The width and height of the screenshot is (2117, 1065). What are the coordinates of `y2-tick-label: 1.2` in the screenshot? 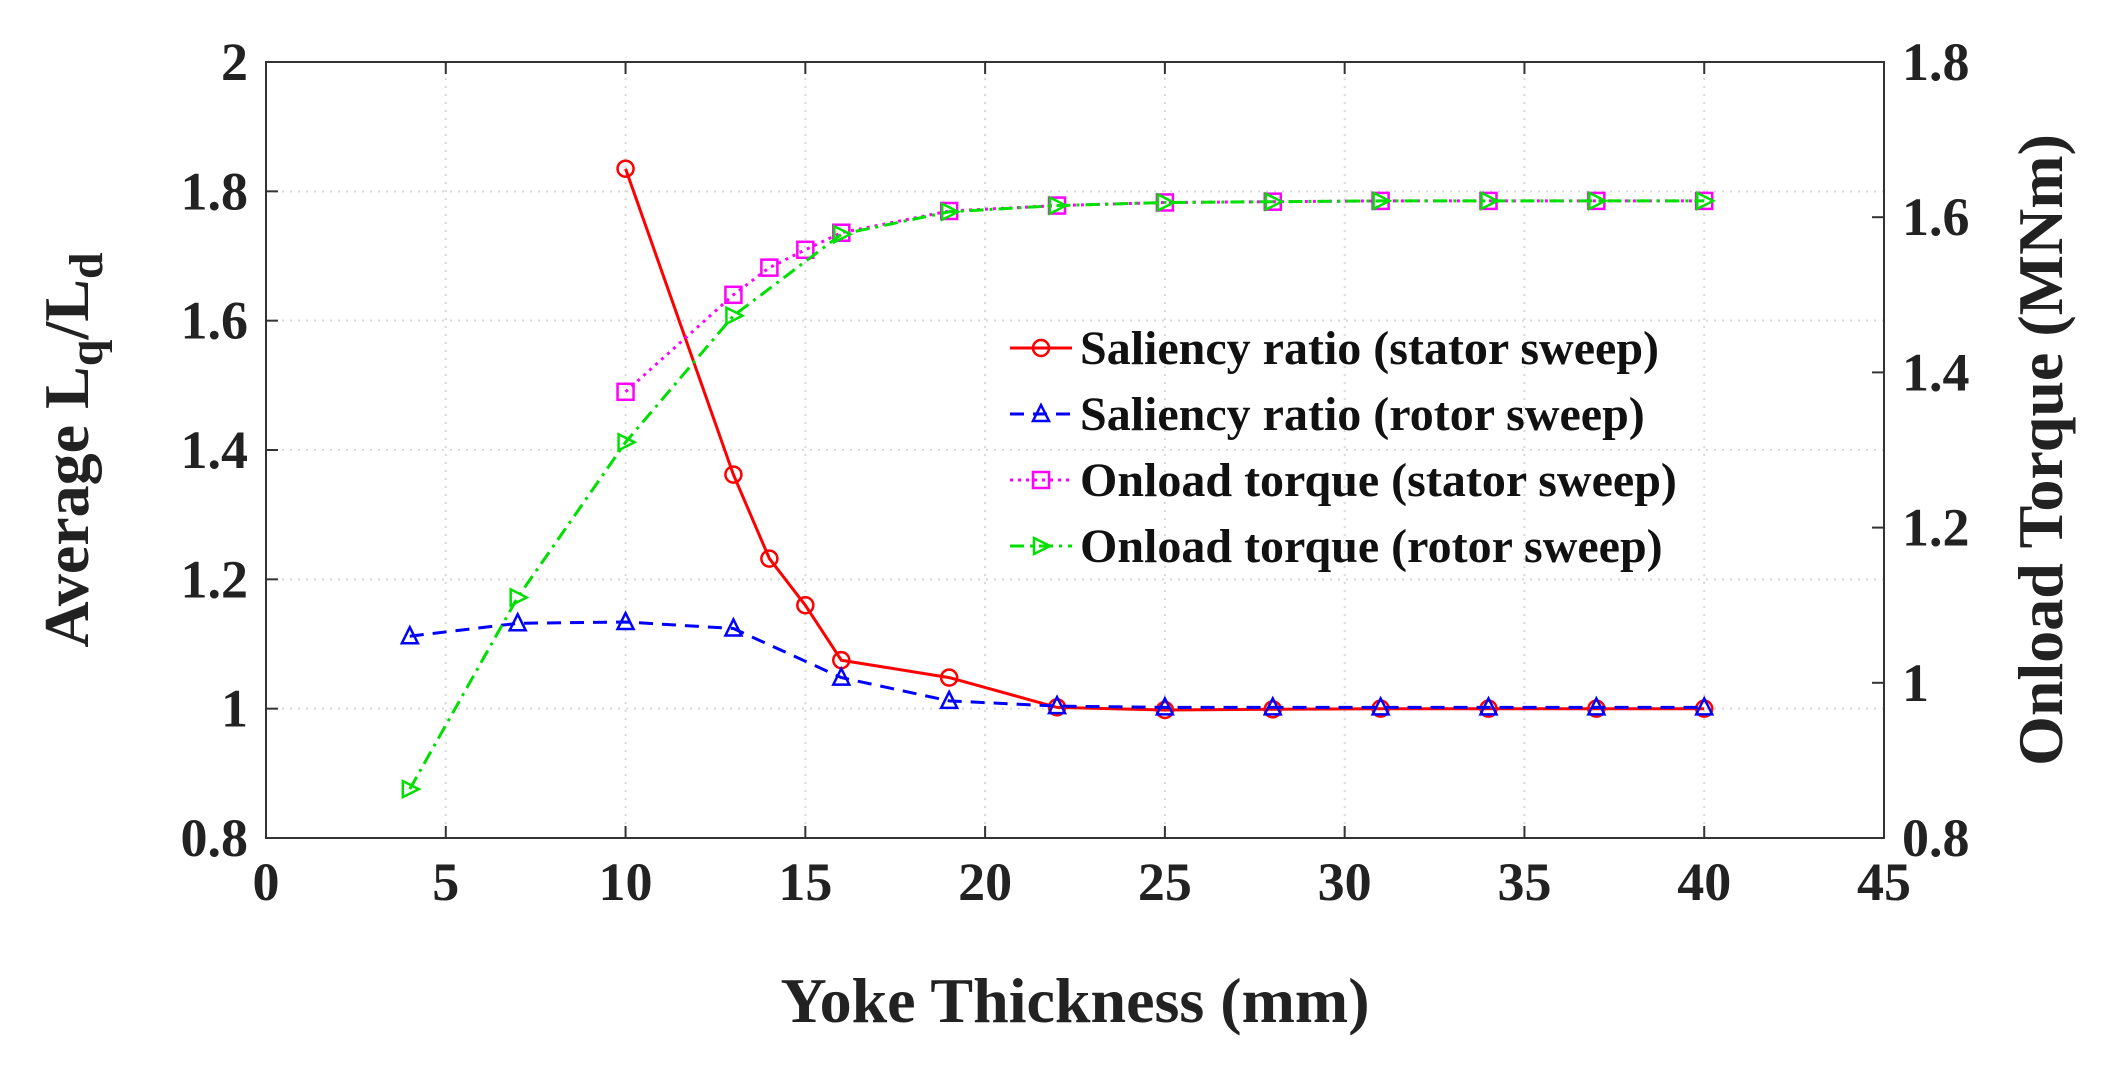 It's located at (1936, 528).